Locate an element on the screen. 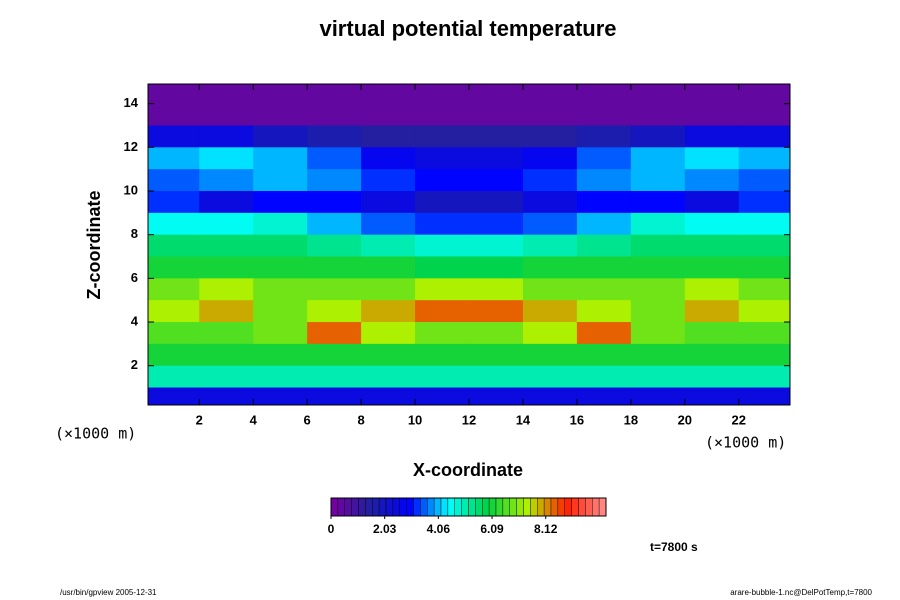 The width and height of the screenshot is (900, 600). x-tick-label: 4 is located at coordinates (254, 419).